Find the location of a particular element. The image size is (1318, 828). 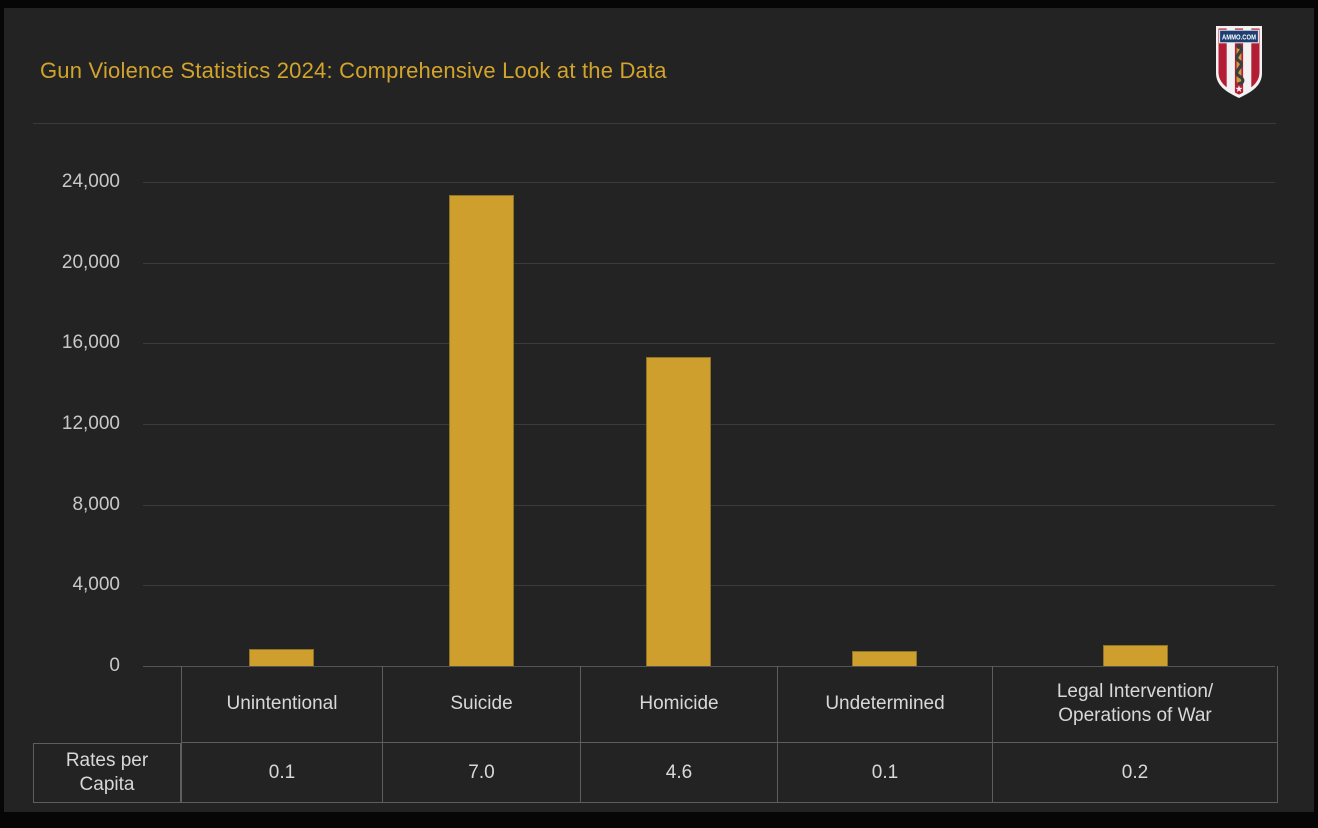

bar-homicide is located at coordinates (678, 511).